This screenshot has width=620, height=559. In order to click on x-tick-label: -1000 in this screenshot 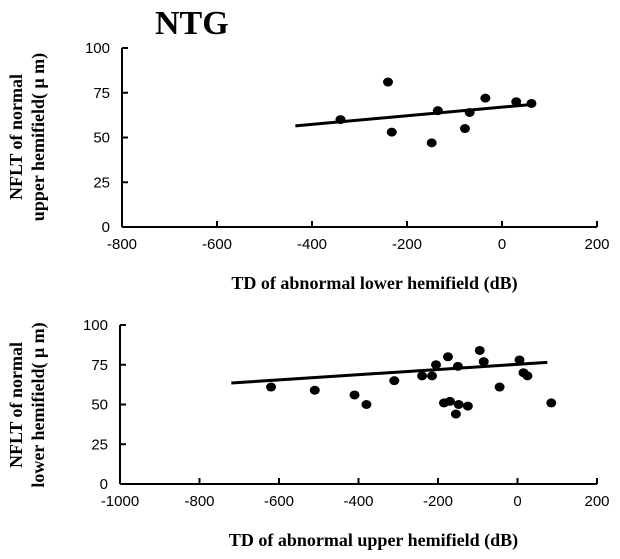, I will do `click(120, 501)`.